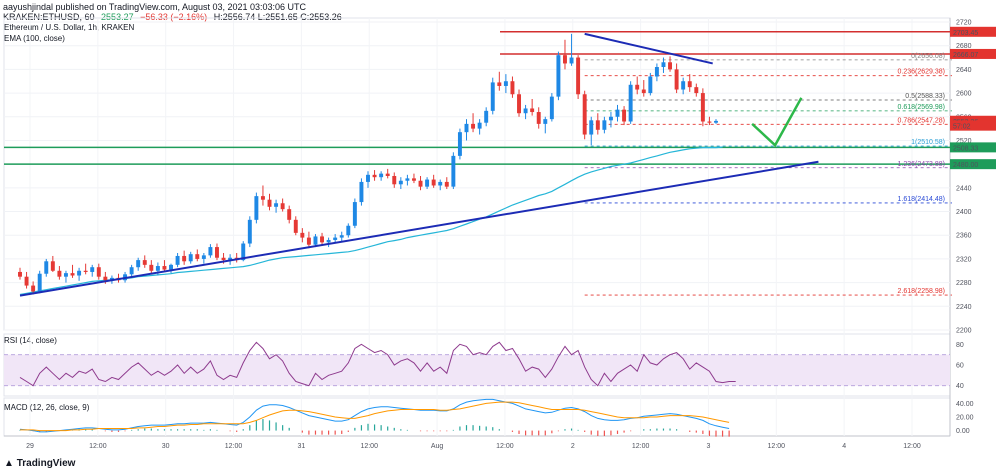 Image resolution: width=1000 pixels, height=474 pixels. I want to click on macd-pane-frame, so click(477, 417).